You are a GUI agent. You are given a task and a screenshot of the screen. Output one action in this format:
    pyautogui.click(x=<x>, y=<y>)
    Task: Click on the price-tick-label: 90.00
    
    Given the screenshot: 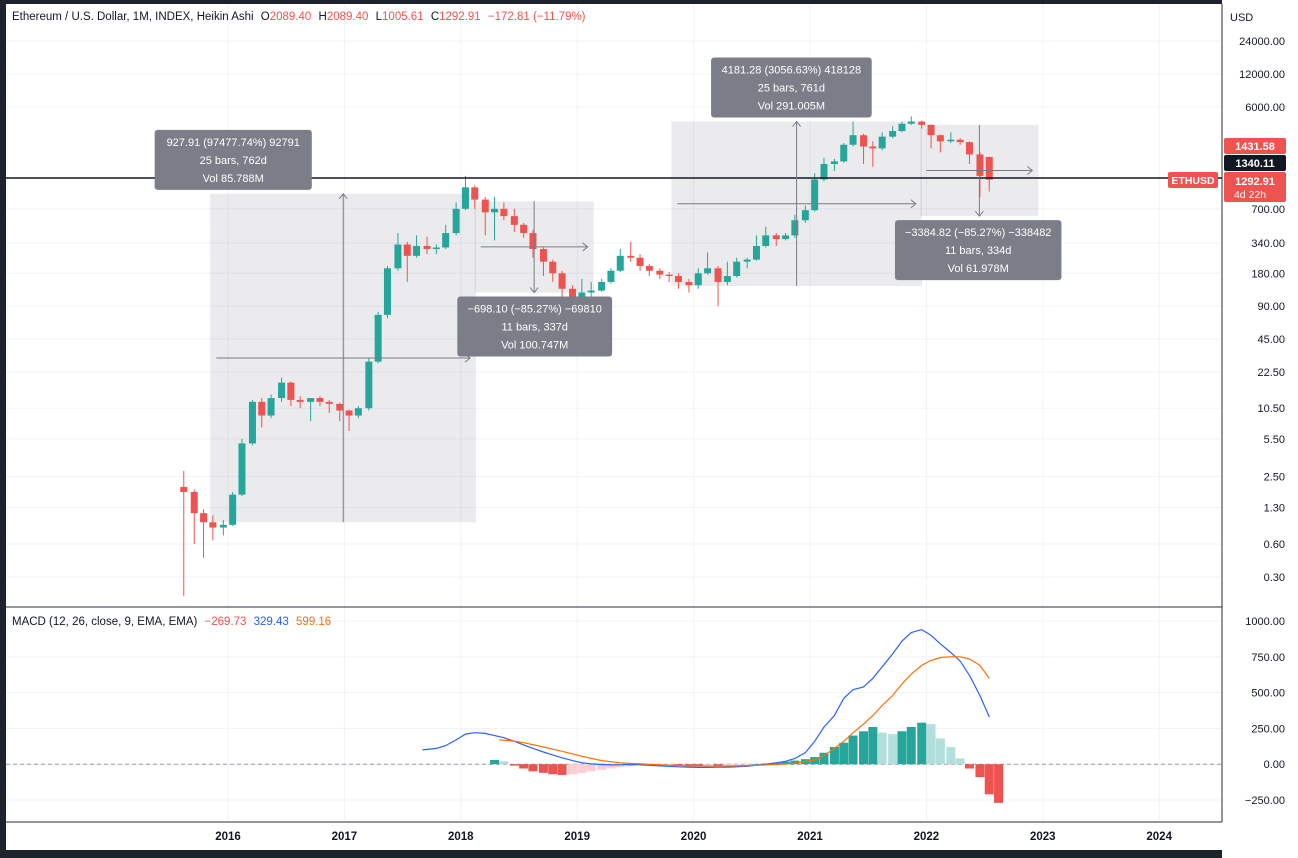 What is the action you would take?
    pyautogui.click(x=1271, y=307)
    